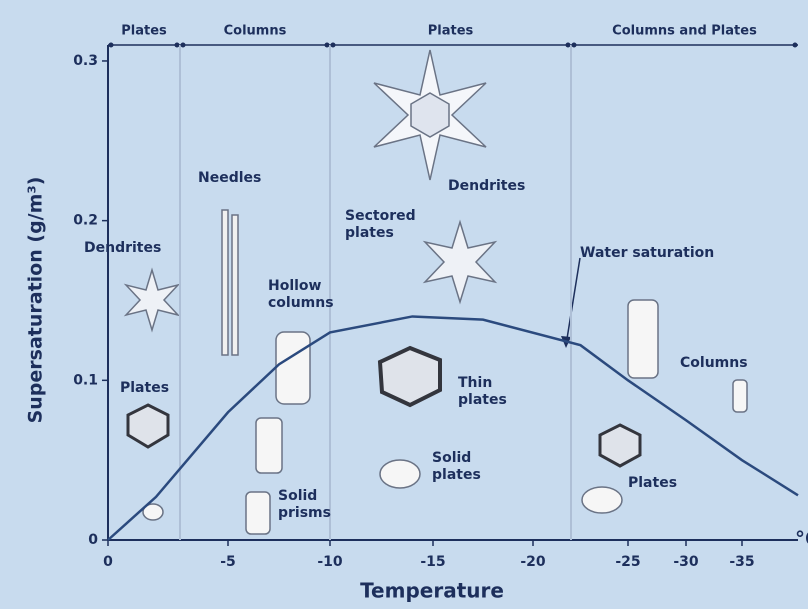 This screenshot has width=808, height=609. Describe the element at coordinates (647, 253) in the screenshot. I see `series-label: Water saturation` at that location.